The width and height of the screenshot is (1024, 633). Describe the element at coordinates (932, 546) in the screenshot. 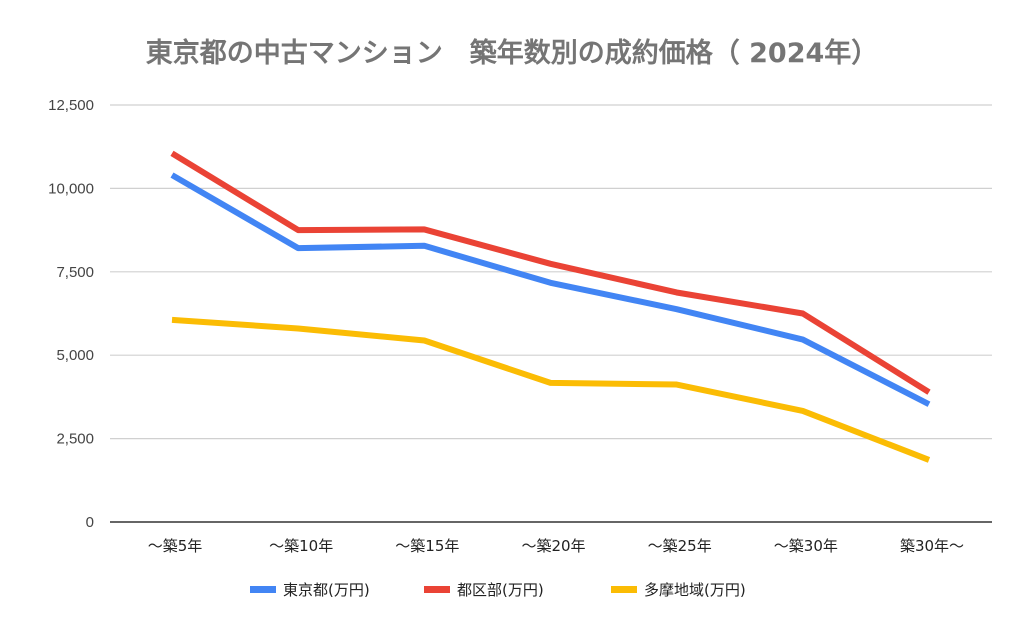

I see `x-tick-label: 築30年～` at that location.